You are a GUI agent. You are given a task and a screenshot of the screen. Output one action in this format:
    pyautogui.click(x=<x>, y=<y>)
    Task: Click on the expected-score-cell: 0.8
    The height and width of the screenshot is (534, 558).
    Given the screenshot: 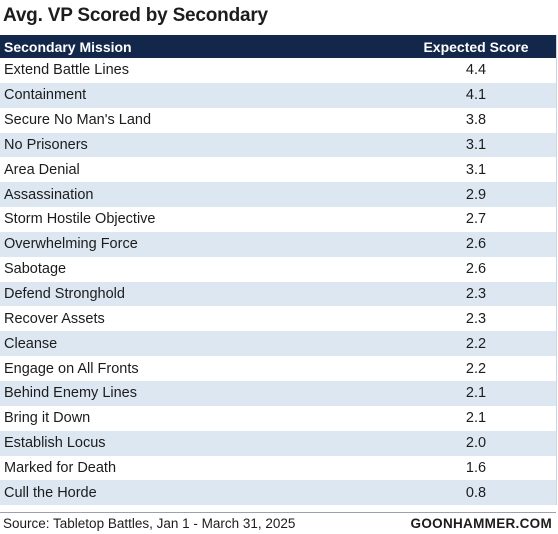 What is the action you would take?
    pyautogui.click(x=476, y=492)
    